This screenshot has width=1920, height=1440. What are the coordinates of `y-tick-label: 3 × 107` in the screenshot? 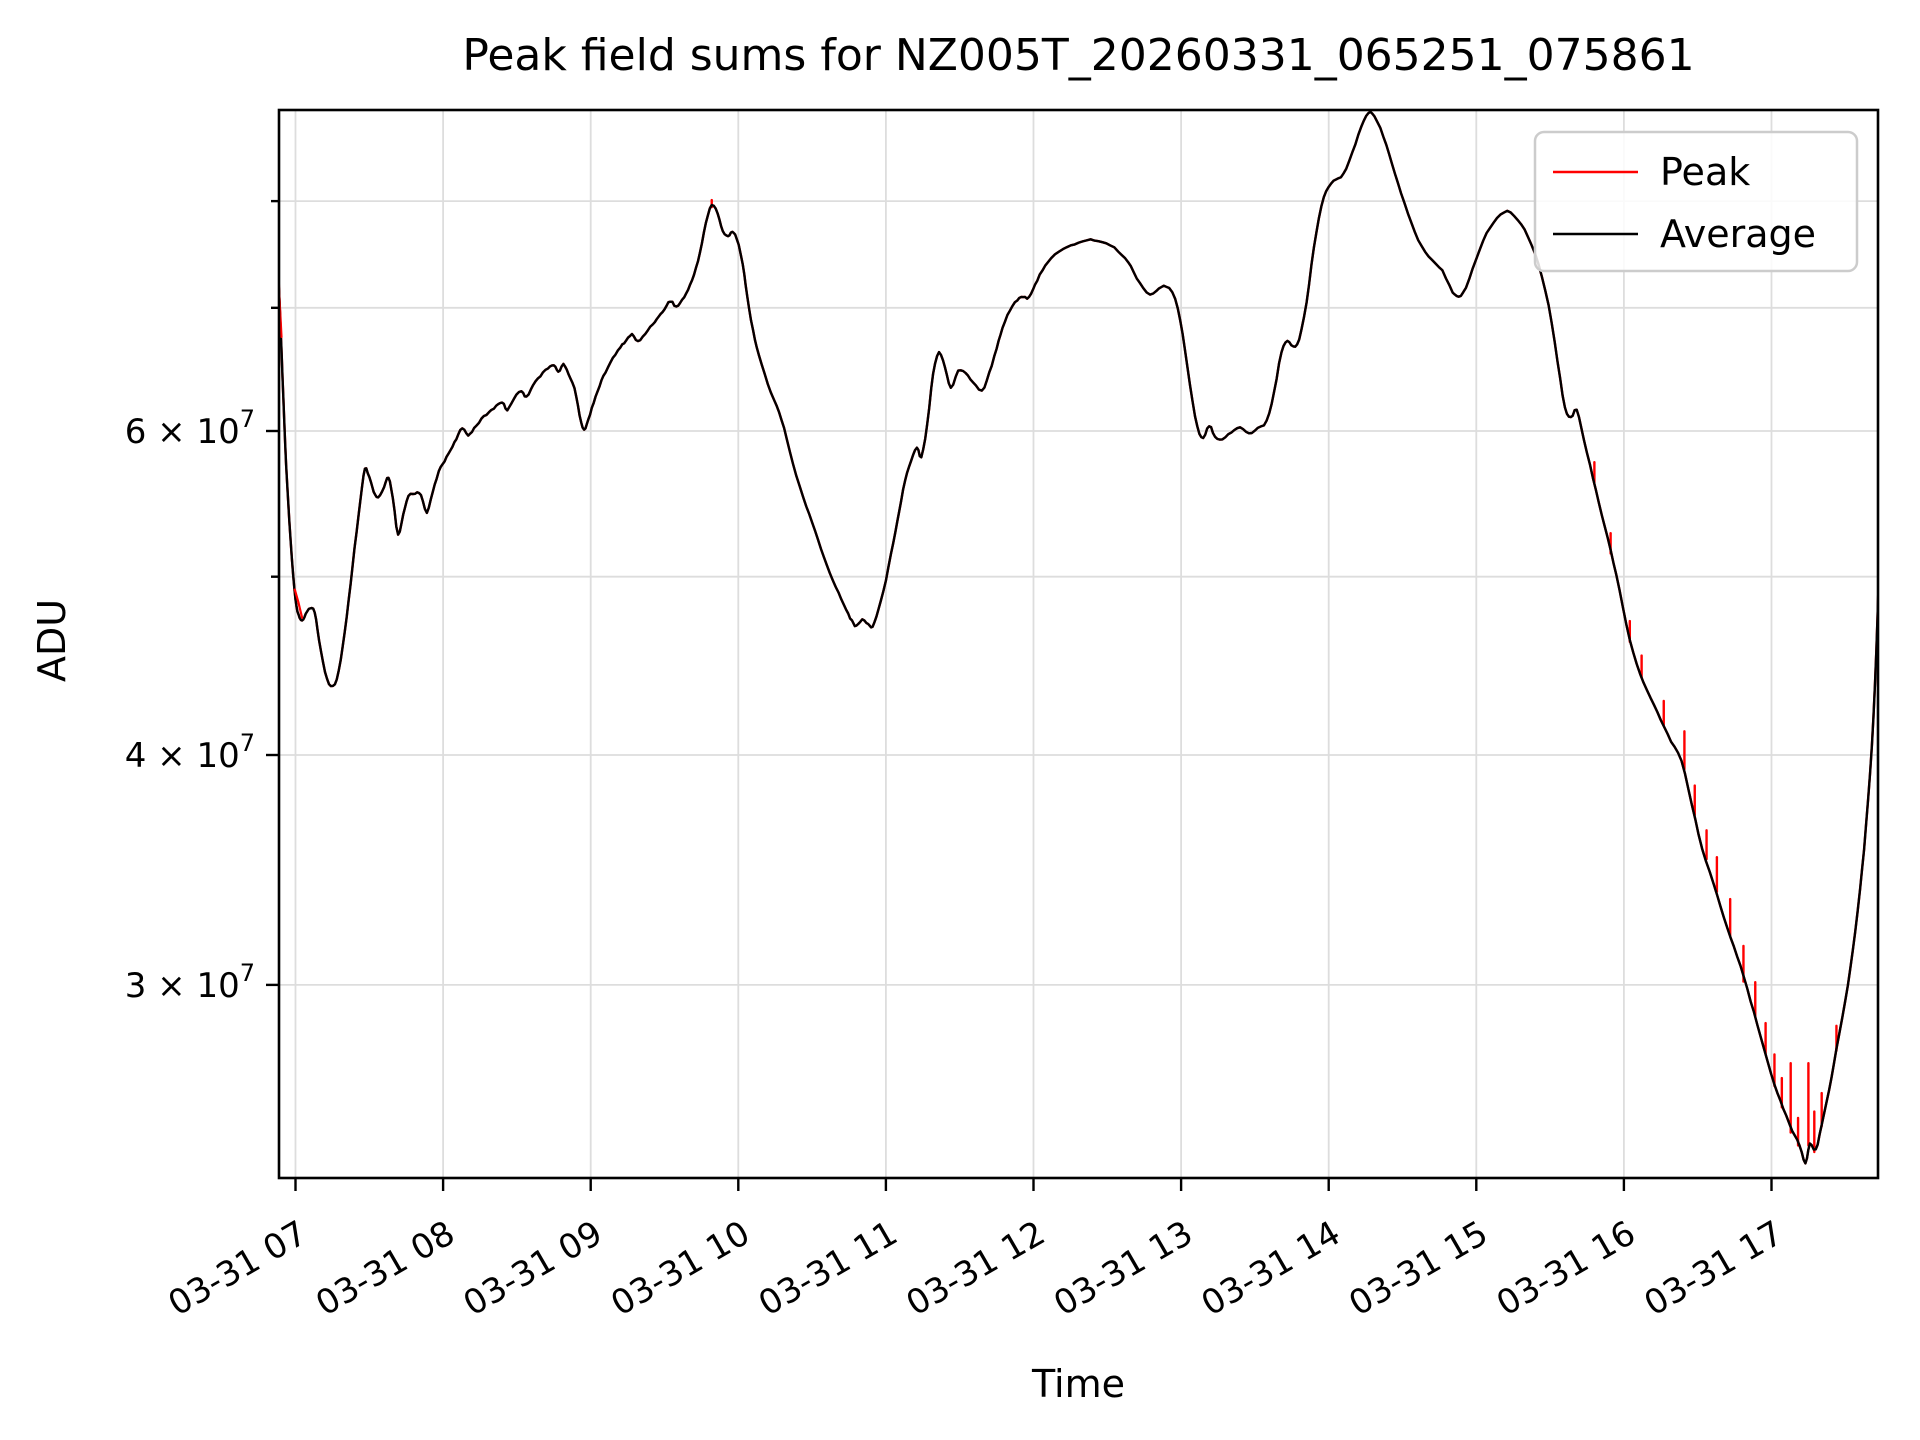 It's located at (190, 982).